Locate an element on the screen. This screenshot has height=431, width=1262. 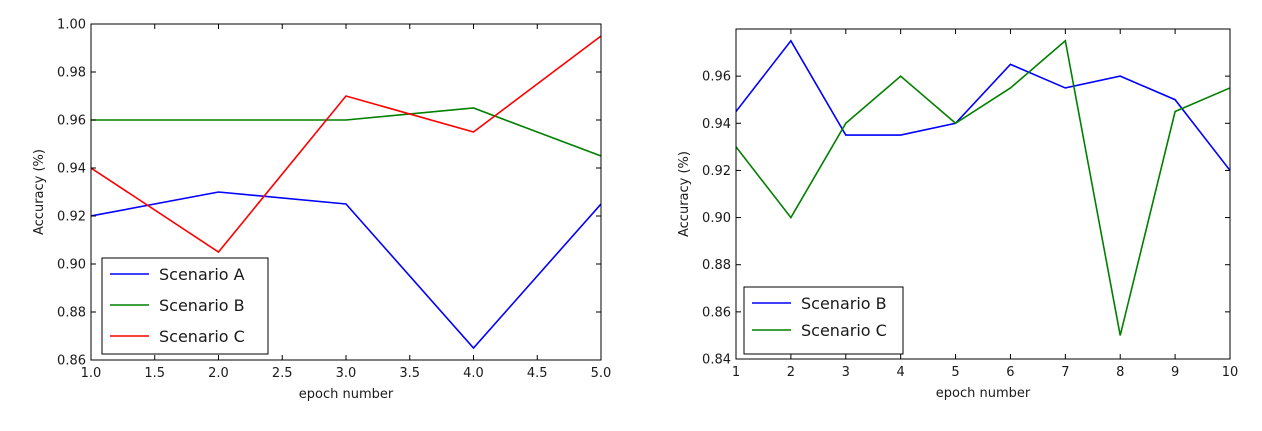
x-tick-label: 4.0 is located at coordinates (473, 373).